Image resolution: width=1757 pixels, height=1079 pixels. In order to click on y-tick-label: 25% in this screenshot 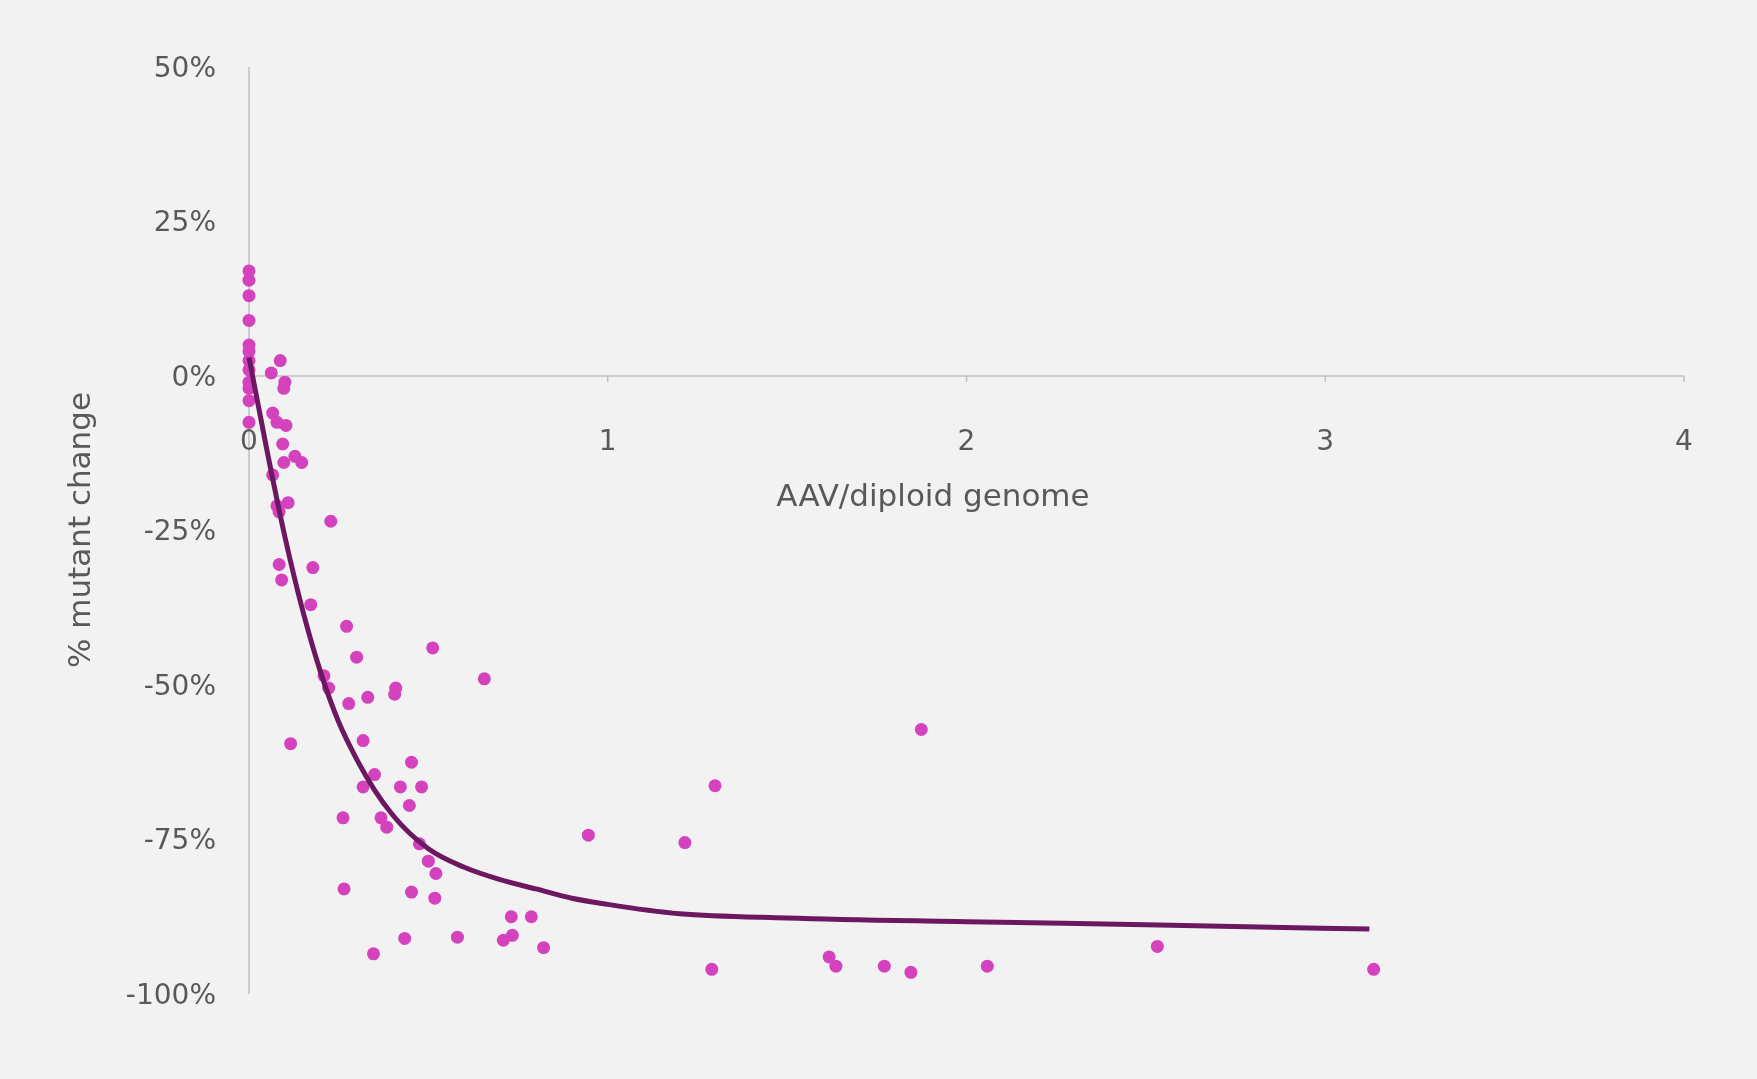, I will do `click(184, 222)`.